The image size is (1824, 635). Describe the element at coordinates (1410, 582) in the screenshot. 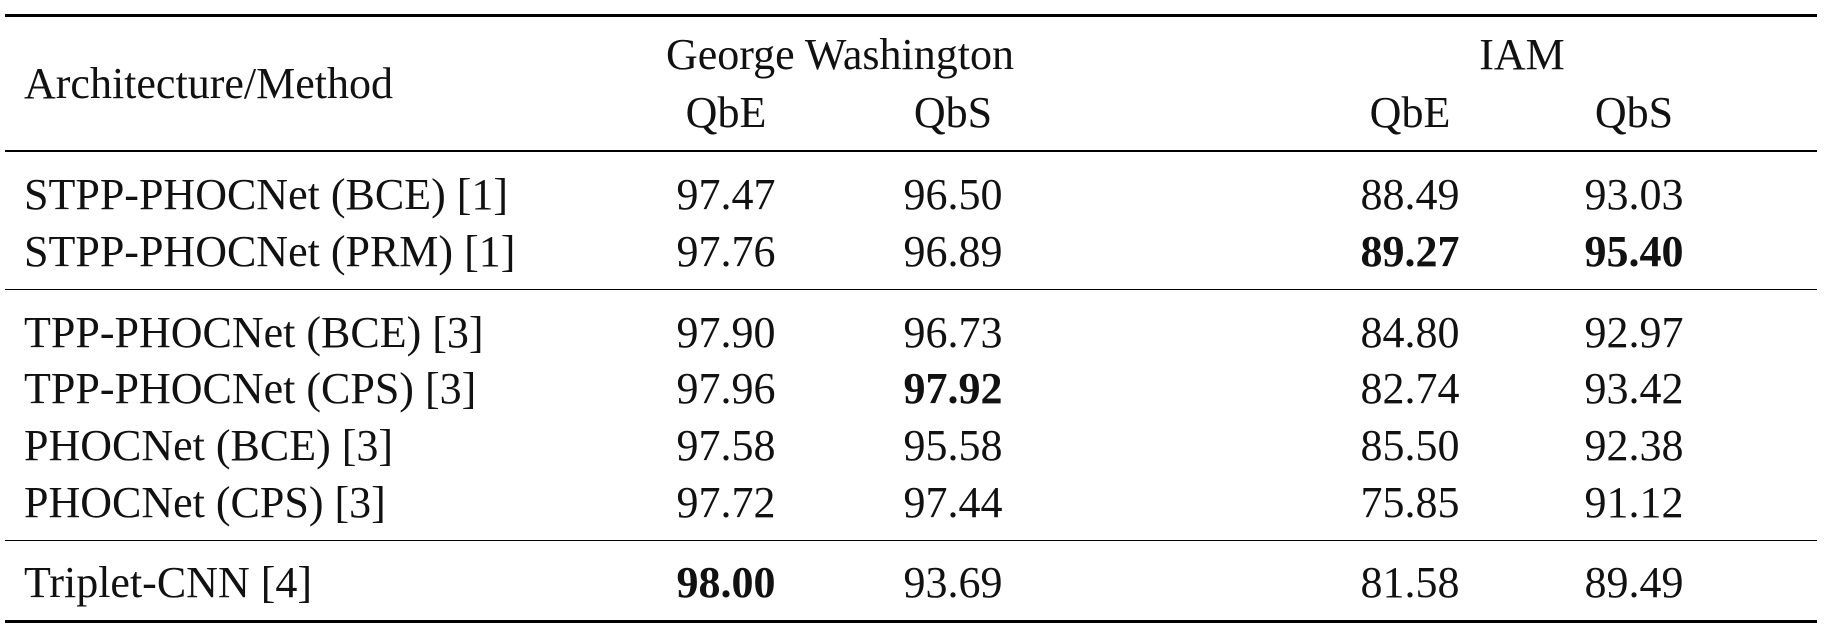

I see `cell-iam-qbe: 81.58` at that location.